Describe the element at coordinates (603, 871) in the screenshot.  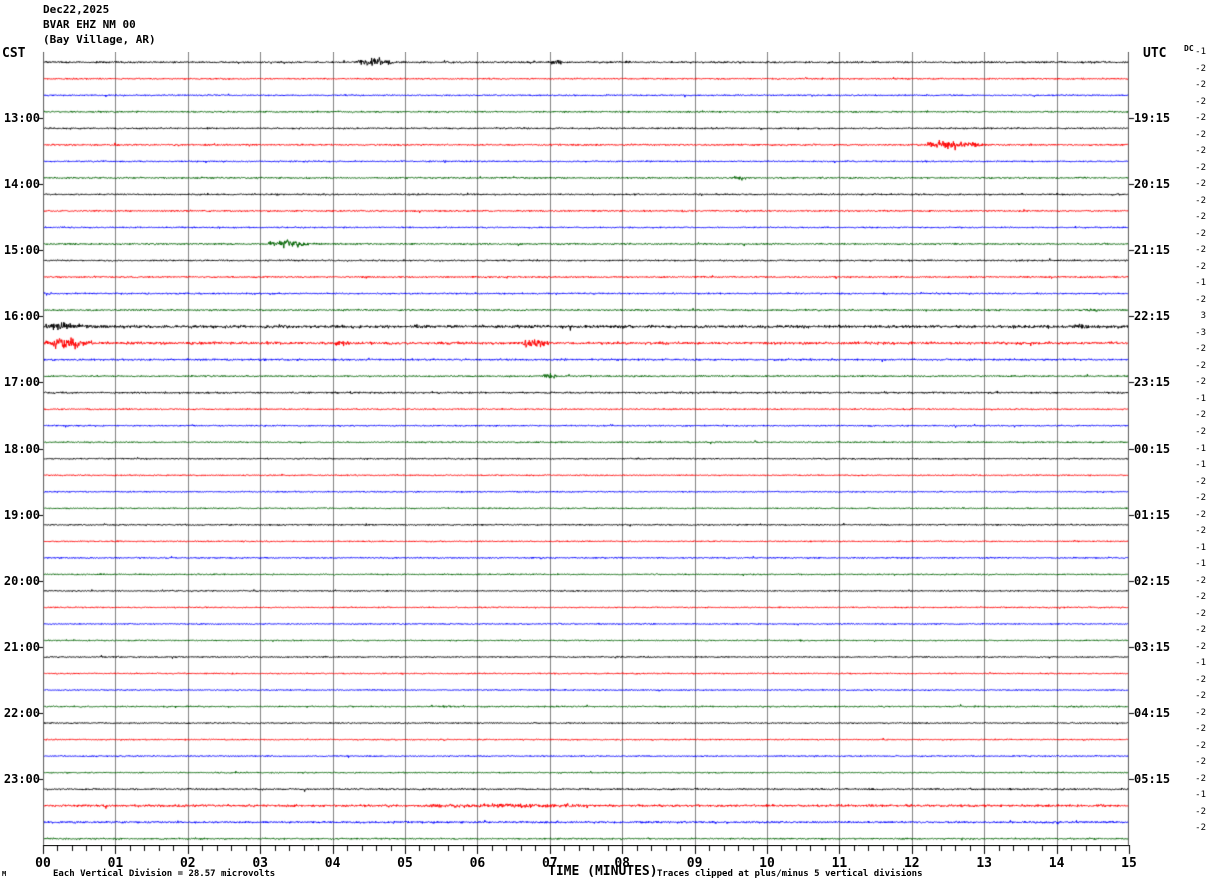
I see `x-axis-title: TIME (MINUTES)` at that location.